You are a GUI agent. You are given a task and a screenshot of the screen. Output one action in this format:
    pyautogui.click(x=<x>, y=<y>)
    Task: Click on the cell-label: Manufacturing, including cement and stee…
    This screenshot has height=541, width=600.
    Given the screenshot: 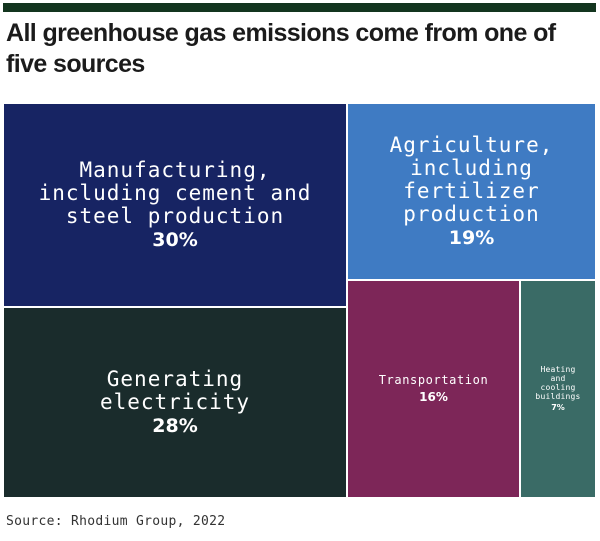 What is the action you would take?
    pyautogui.click(x=175, y=192)
    